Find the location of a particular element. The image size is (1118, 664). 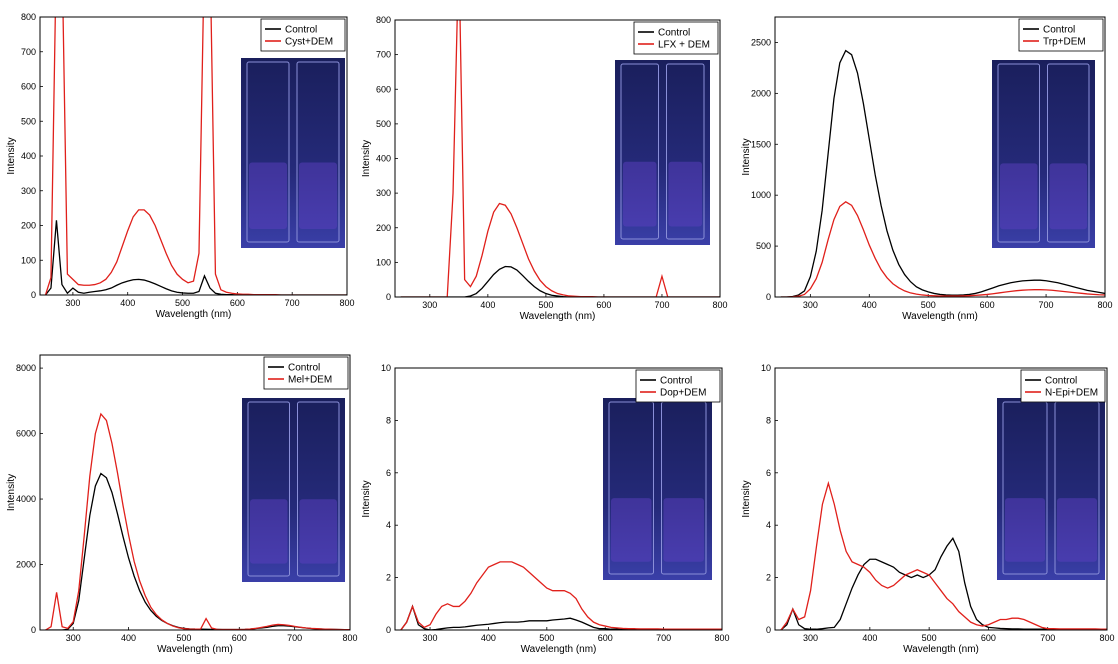

y-tick-label: 8 is located at coordinates (768, 420).